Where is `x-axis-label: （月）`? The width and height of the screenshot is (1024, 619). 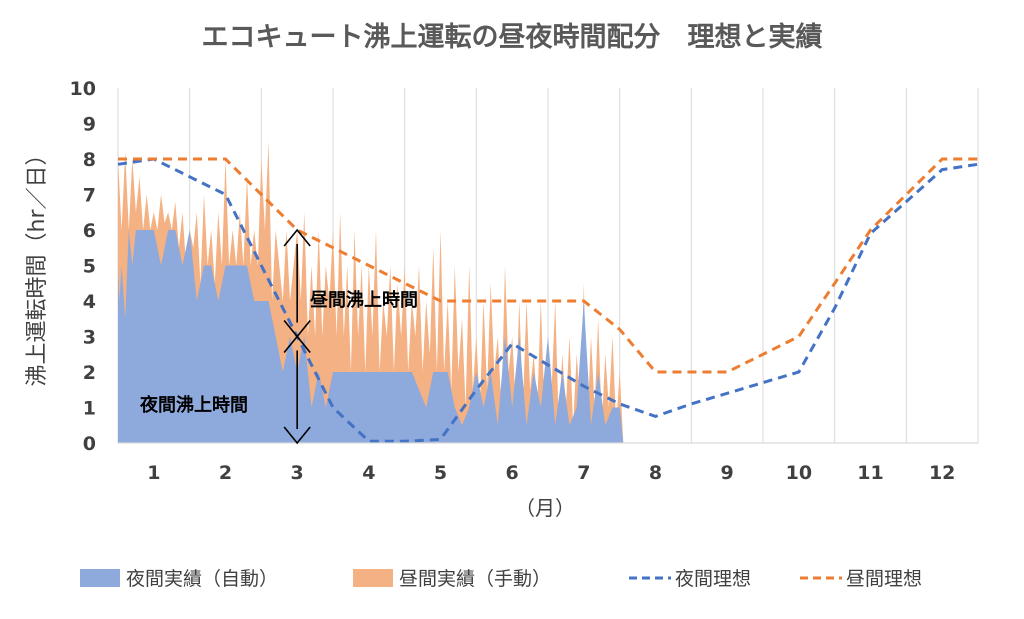
x-axis-label: （月） is located at coordinates (545, 508).